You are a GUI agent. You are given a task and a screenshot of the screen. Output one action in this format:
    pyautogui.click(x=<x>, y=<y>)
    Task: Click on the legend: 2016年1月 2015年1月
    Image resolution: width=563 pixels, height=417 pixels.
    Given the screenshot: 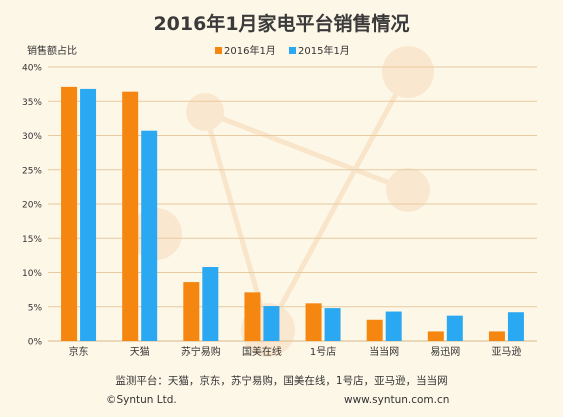 What is the action you would take?
    pyautogui.click(x=287, y=49)
    